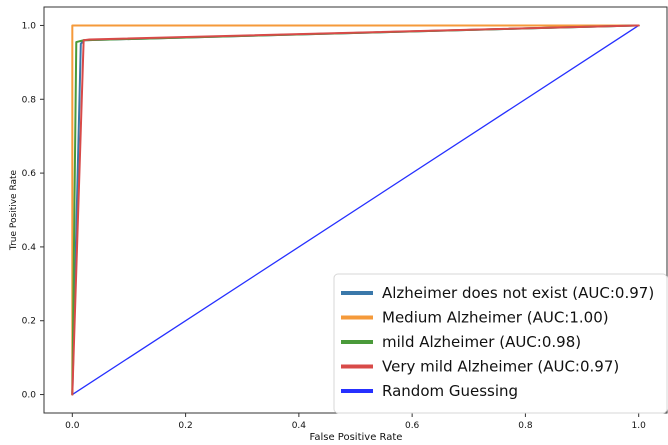 The height and width of the screenshot is (445, 668). I want to click on legend-entry-label: Alzheimer does not exist (AUC:0.97), so click(518, 293).